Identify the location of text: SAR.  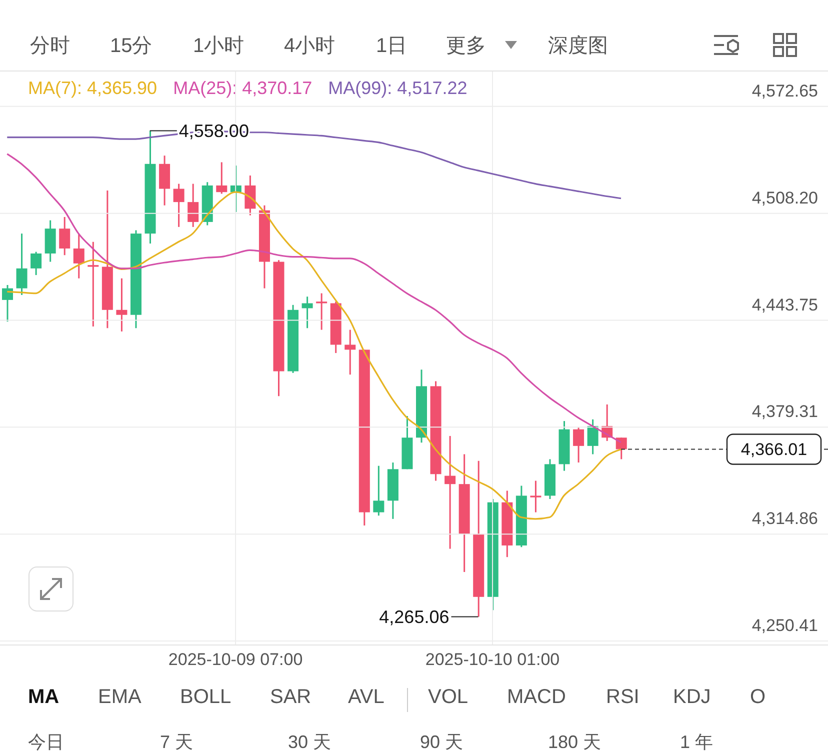
(291, 697).